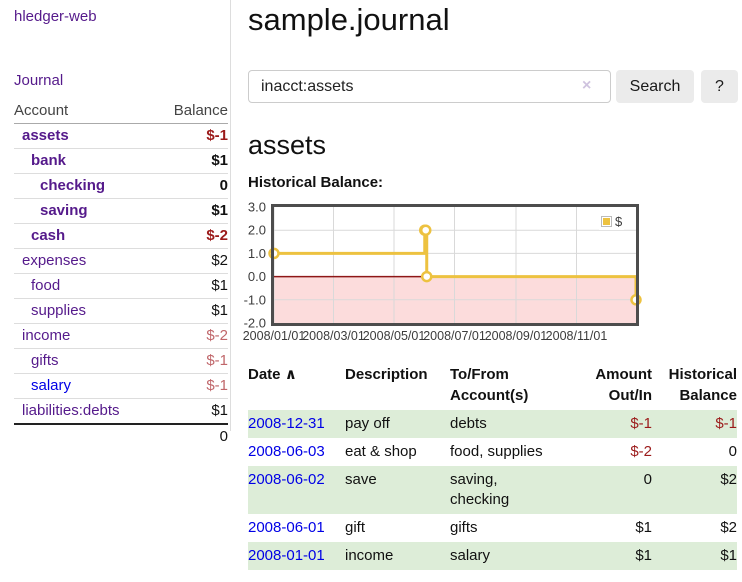  Describe the element at coordinates (429, 86) in the screenshot. I see `search-input` at that location.